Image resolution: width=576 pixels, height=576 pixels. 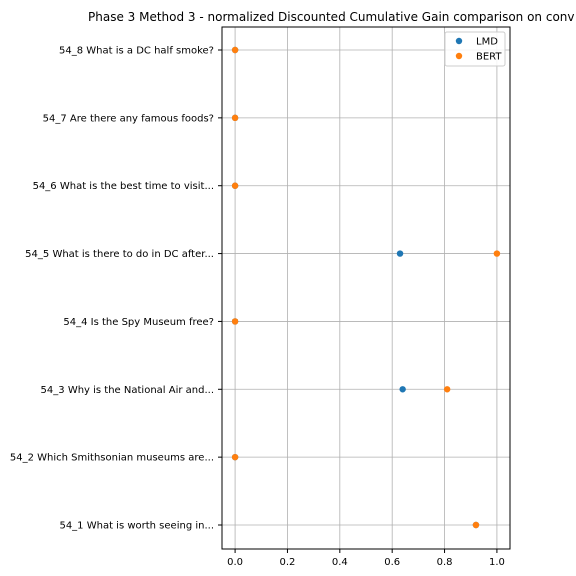 I want to click on category-label: 54_8 What is a DC half smoke?, so click(x=136, y=51).